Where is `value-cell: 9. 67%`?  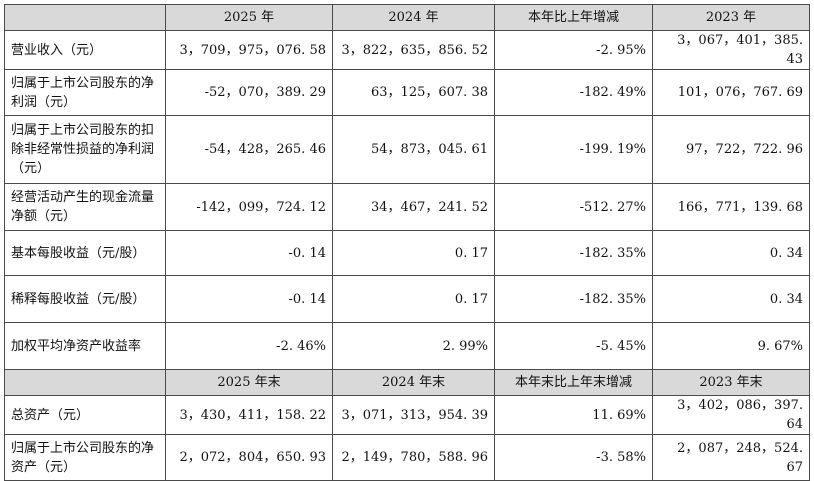
value-cell: 9. 67% is located at coordinates (731, 346).